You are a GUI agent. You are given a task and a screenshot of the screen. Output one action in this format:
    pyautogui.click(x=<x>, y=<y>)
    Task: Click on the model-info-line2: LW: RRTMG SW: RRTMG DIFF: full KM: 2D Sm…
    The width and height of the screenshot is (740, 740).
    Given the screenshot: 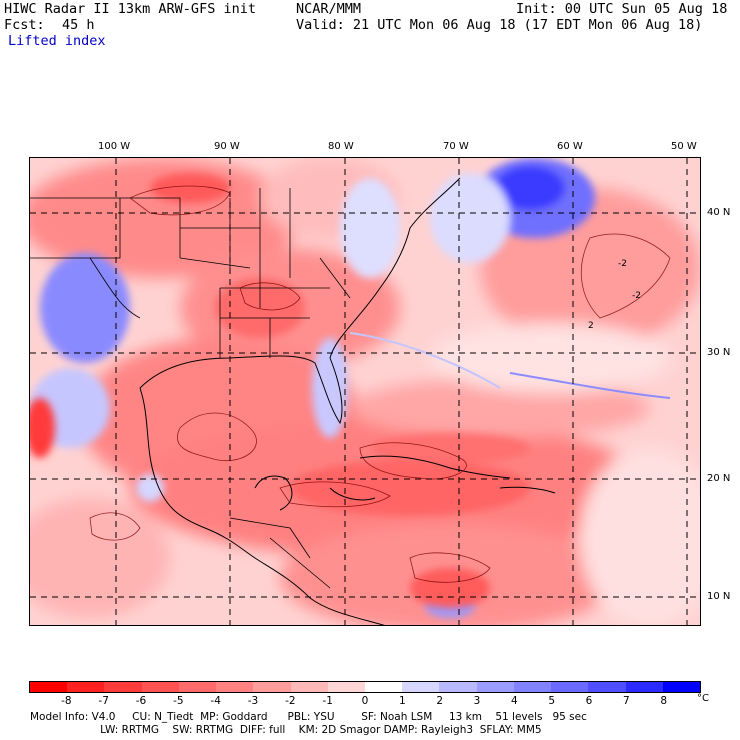 What is the action you would take?
    pyautogui.click(x=286, y=730)
    